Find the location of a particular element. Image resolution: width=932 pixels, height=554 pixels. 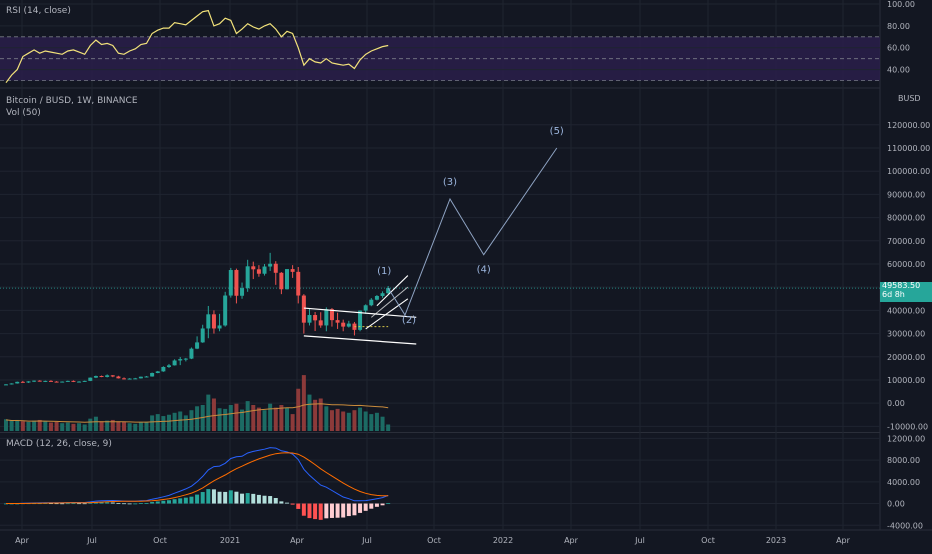

last-price-value: 49583.50 is located at coordinates (901, 286).